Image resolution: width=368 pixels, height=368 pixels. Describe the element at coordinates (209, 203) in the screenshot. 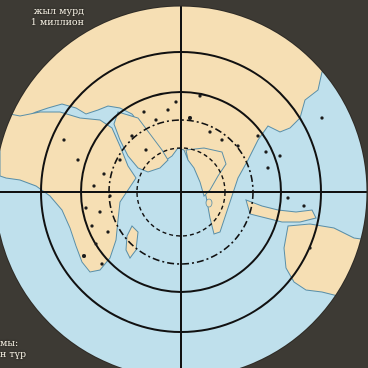

I see `sri-lanka-landmass` at that location.